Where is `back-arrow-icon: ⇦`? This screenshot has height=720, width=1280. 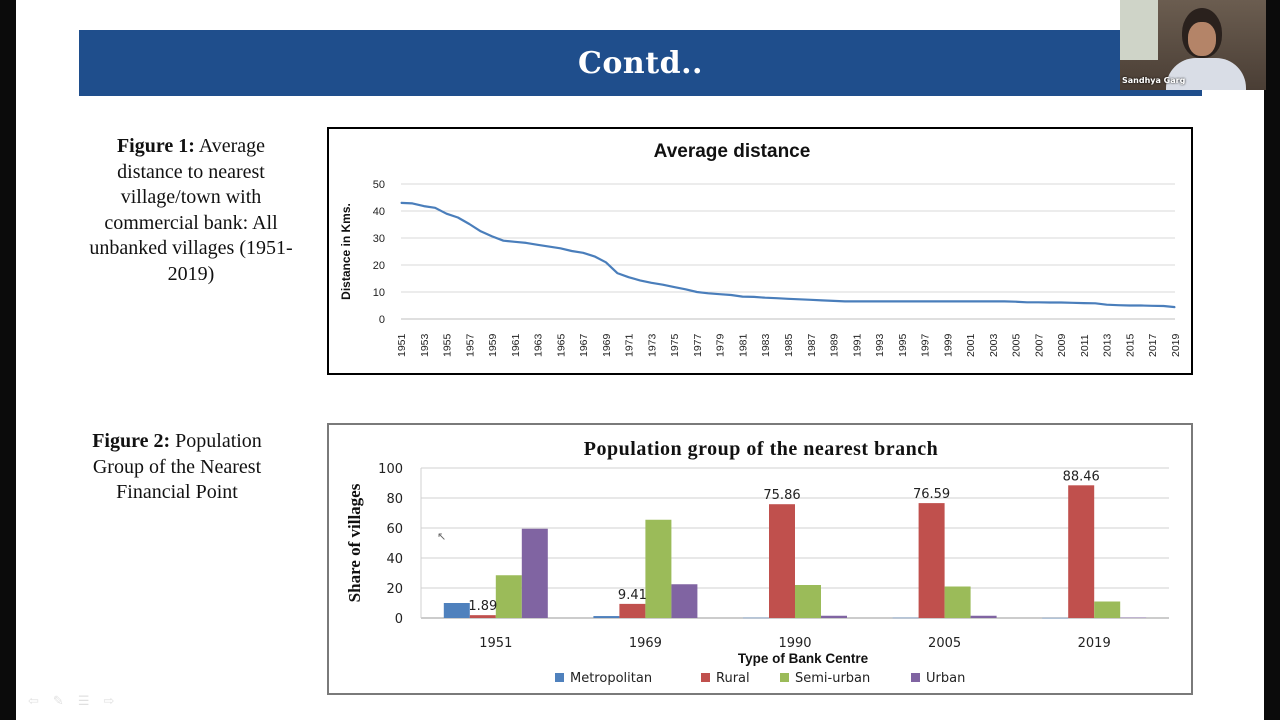
back-arrow-icon: ⇦ is located at coordinates (33, 701).